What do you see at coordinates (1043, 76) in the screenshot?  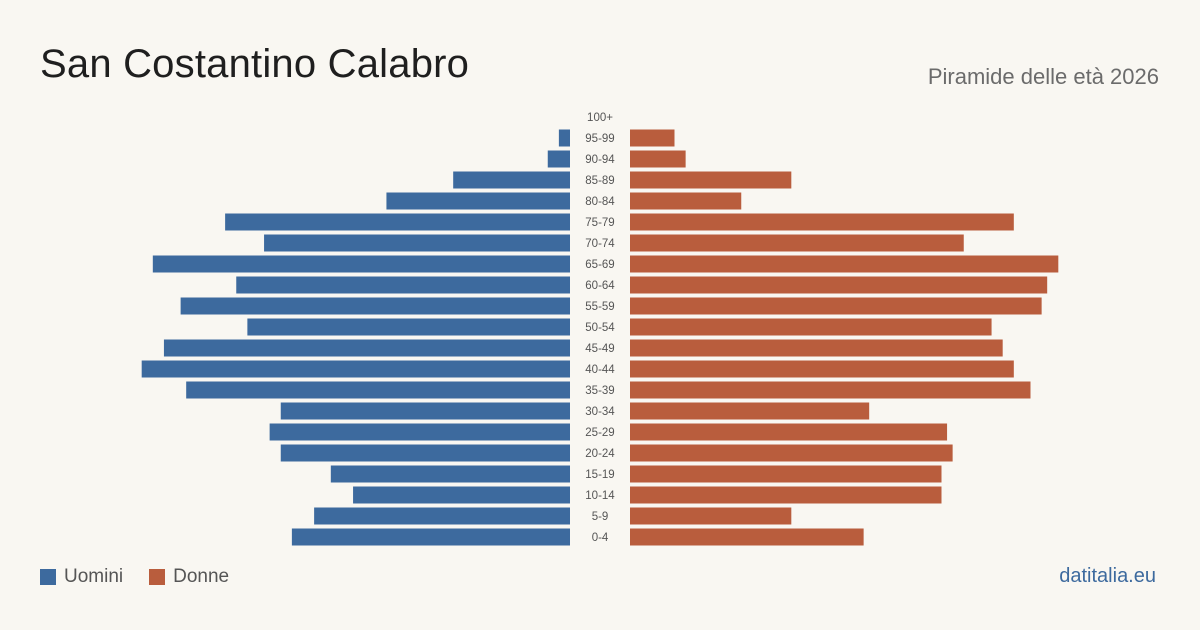 I see `chart-subtitle: Piramide delle età 2026` at bounding box center [1043, 76].